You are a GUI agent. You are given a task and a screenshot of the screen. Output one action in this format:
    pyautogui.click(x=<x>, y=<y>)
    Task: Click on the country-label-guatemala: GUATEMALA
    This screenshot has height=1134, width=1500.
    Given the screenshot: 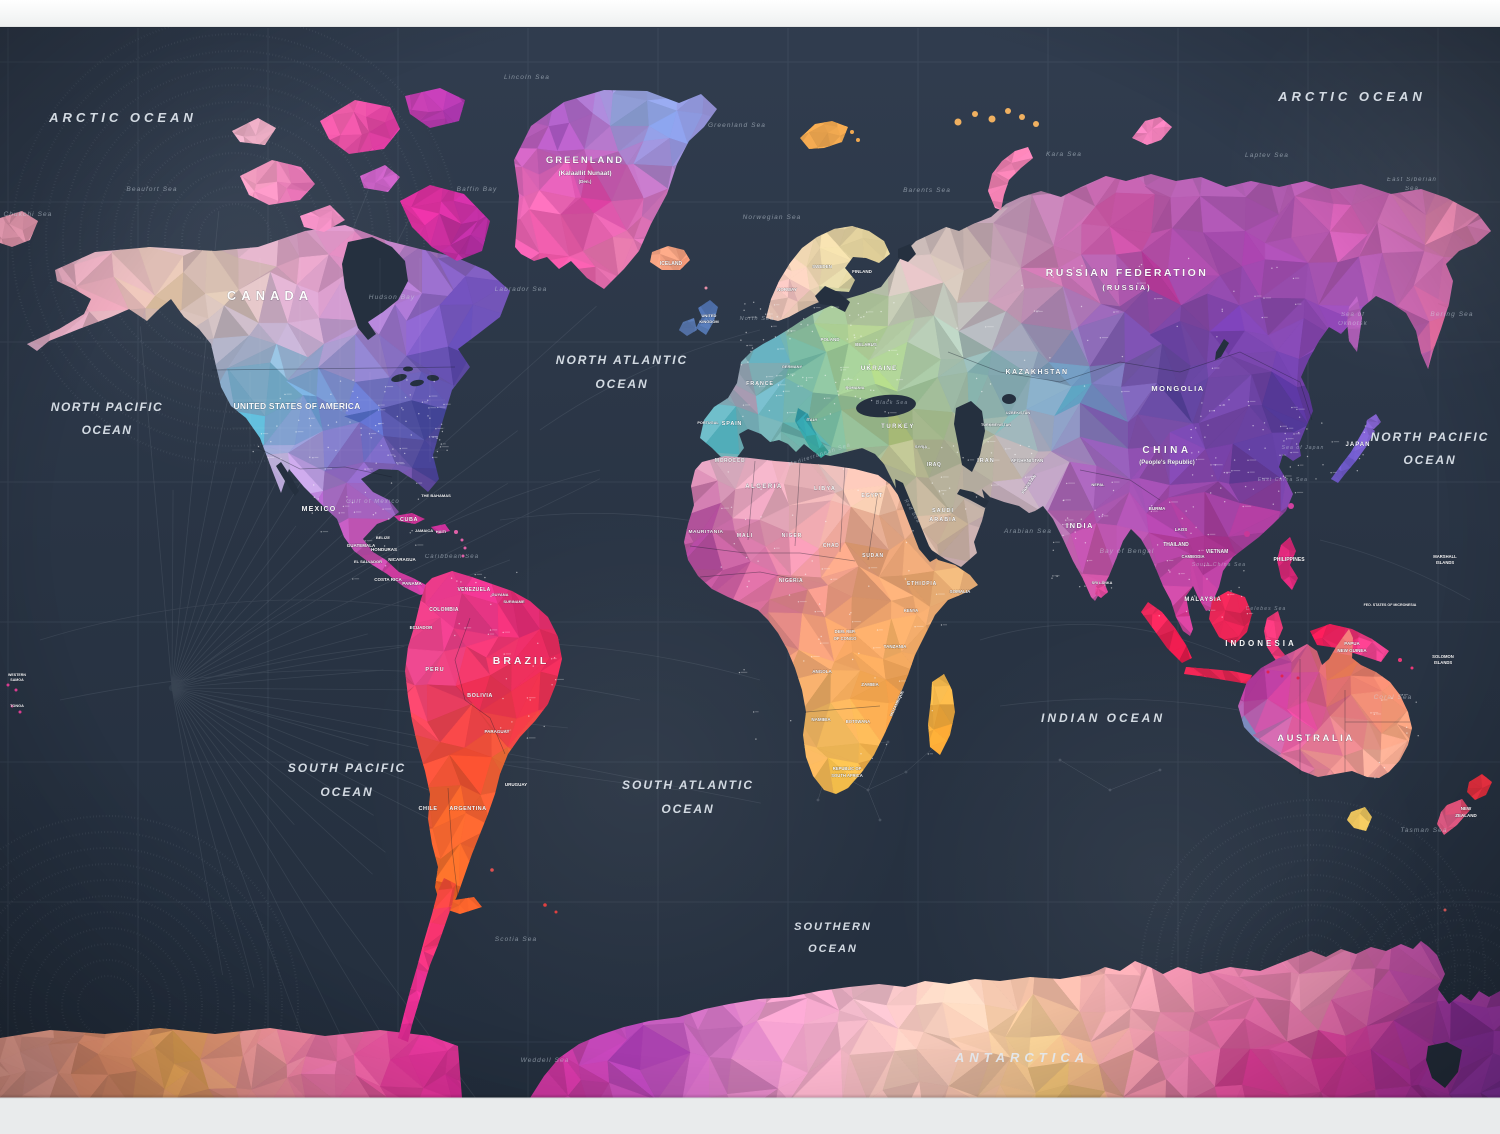 What is the action you would take?
    pyautogui.click(x=361, y=545)
    